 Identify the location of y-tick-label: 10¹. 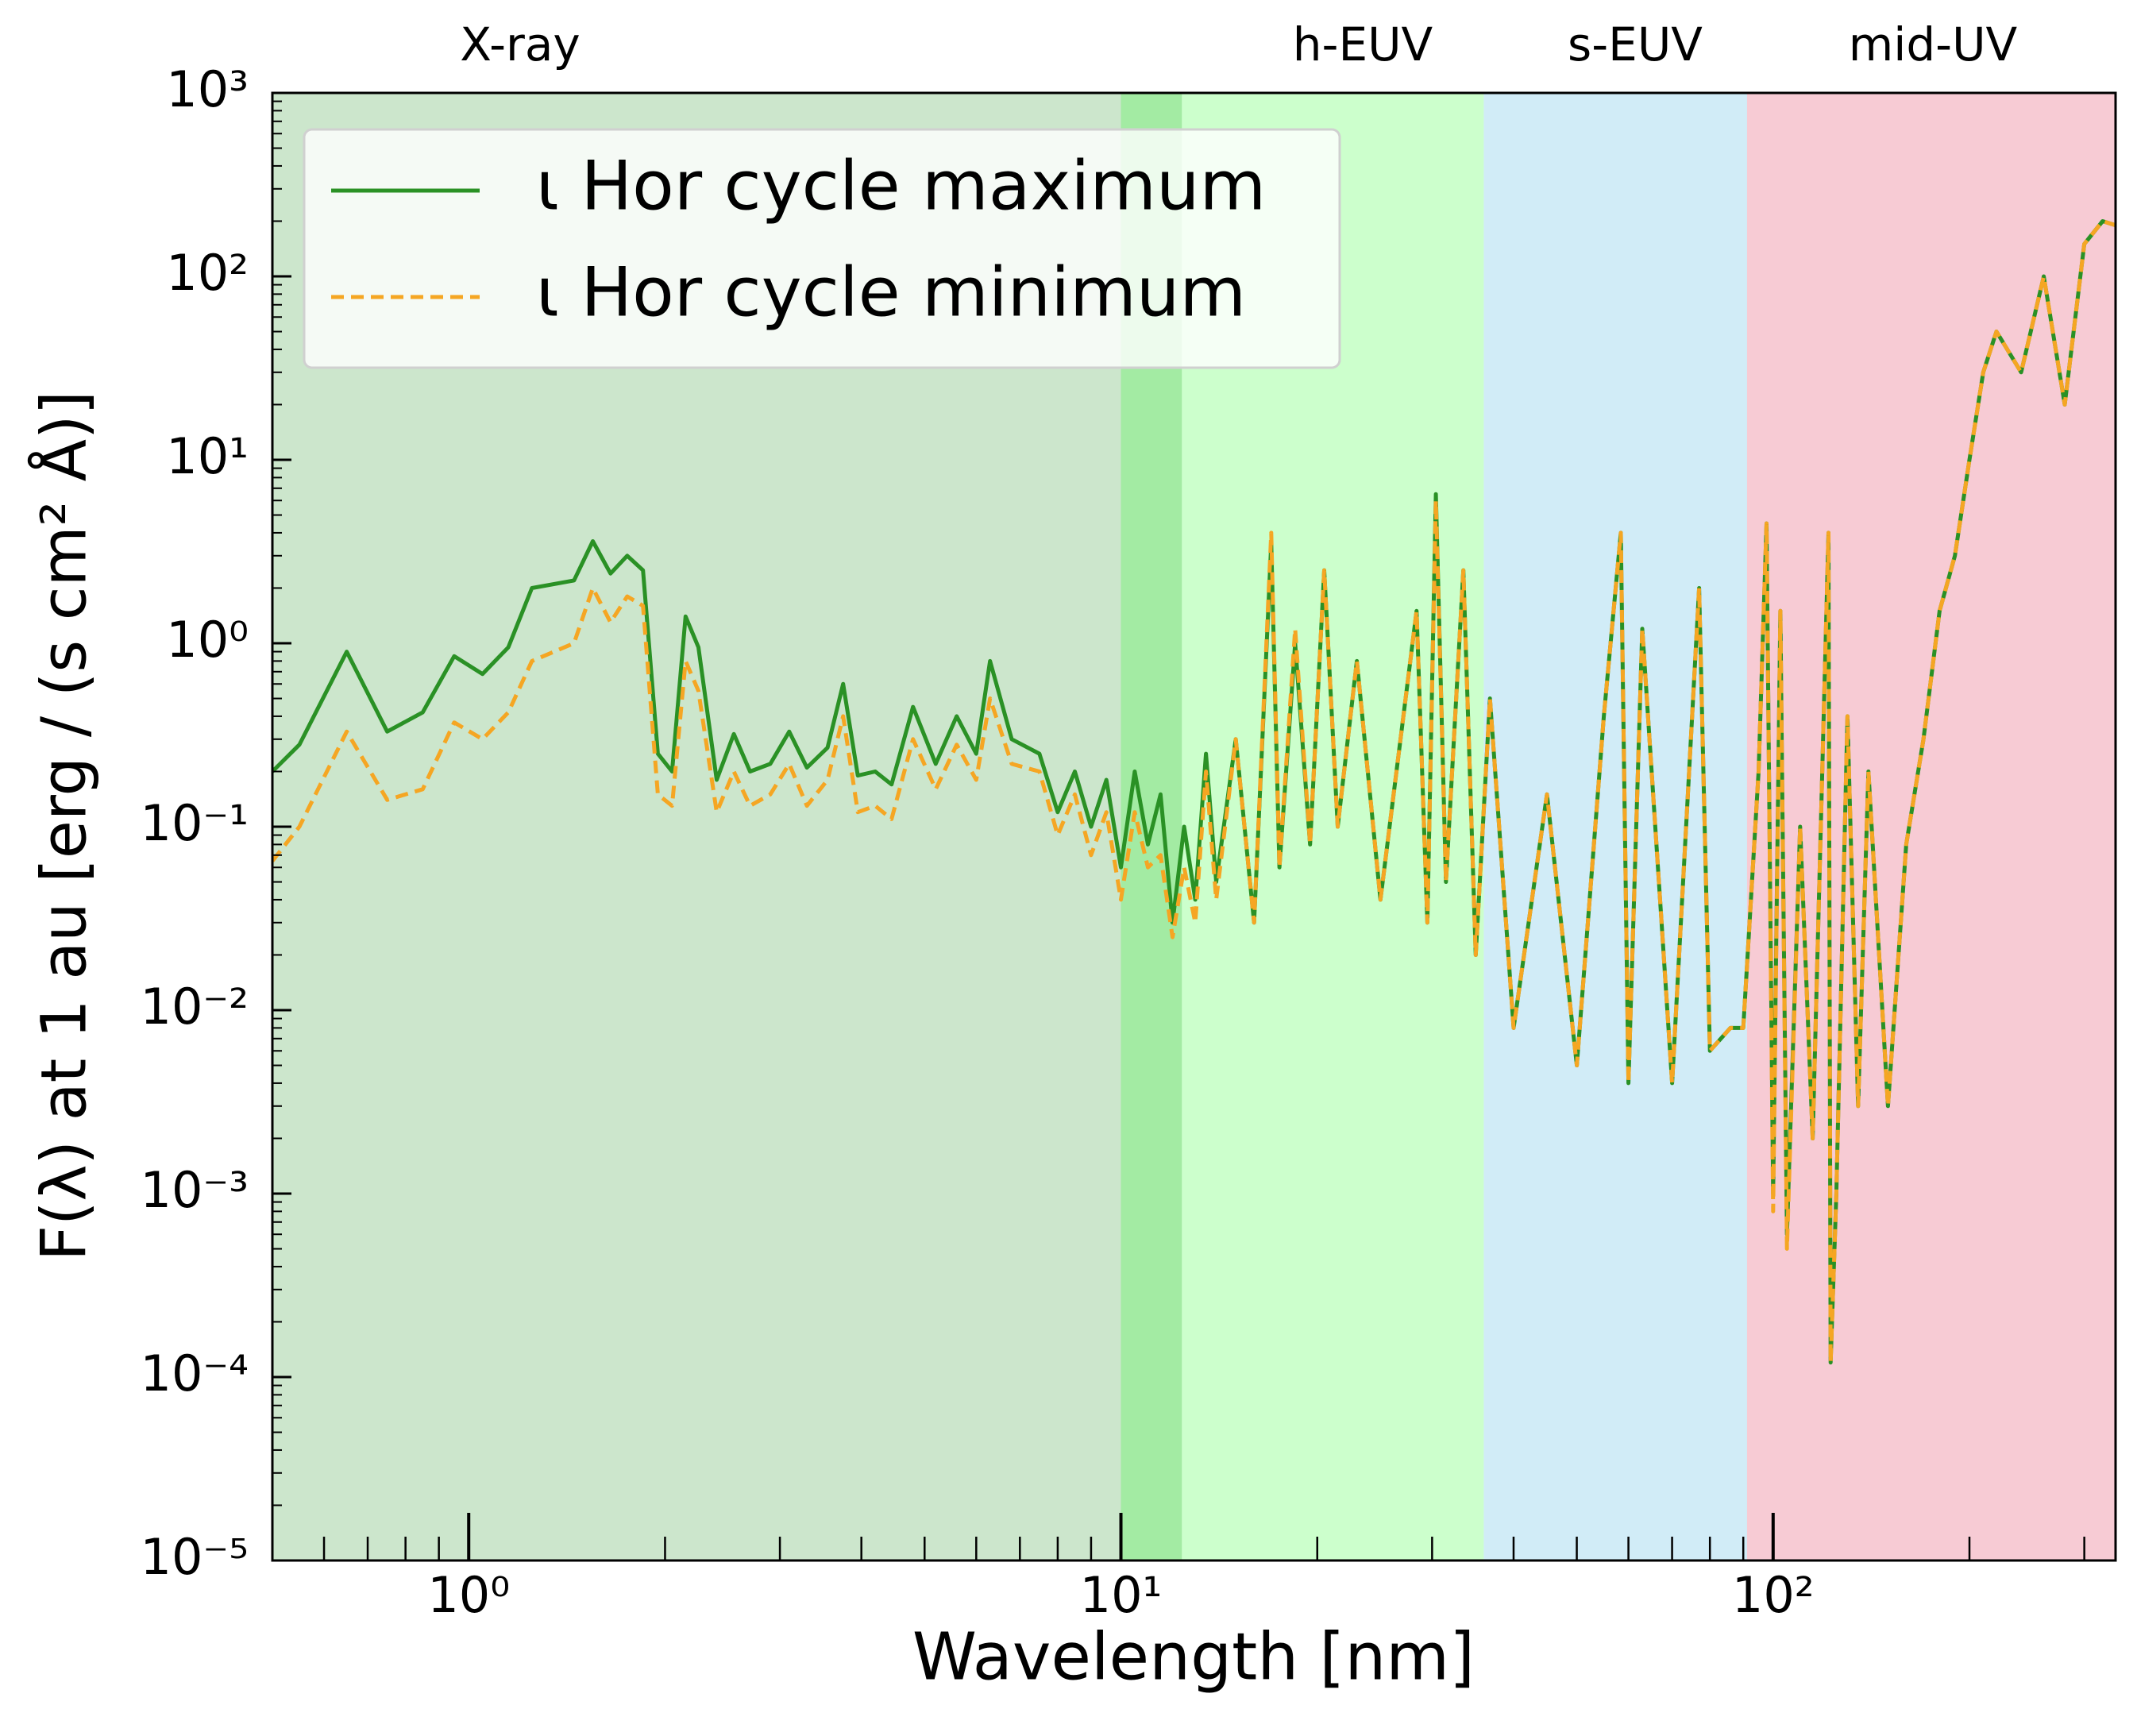
(207, 456).